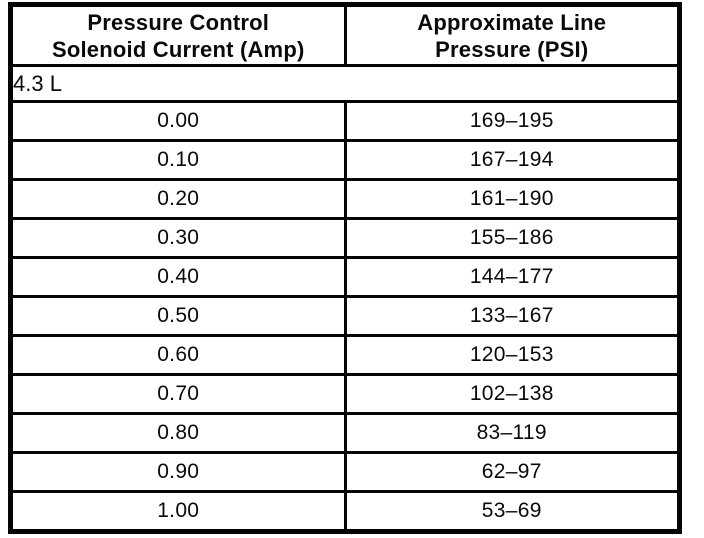 This screenshot has width=704, height=538. I want to click on cell-current: 0.90, so click(178, 472).